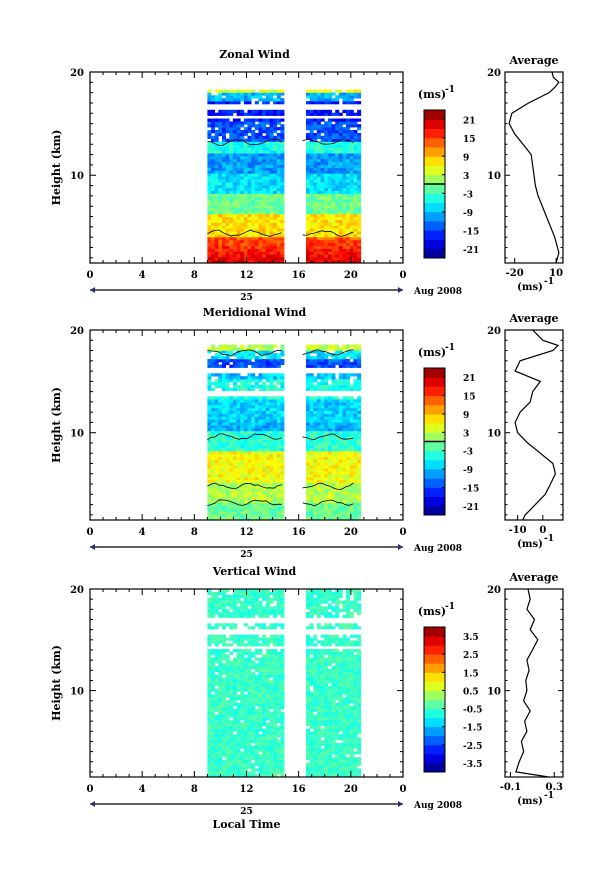 This screenshot has height=873, width=616. I want to click on contour-line, so click(244, 353).